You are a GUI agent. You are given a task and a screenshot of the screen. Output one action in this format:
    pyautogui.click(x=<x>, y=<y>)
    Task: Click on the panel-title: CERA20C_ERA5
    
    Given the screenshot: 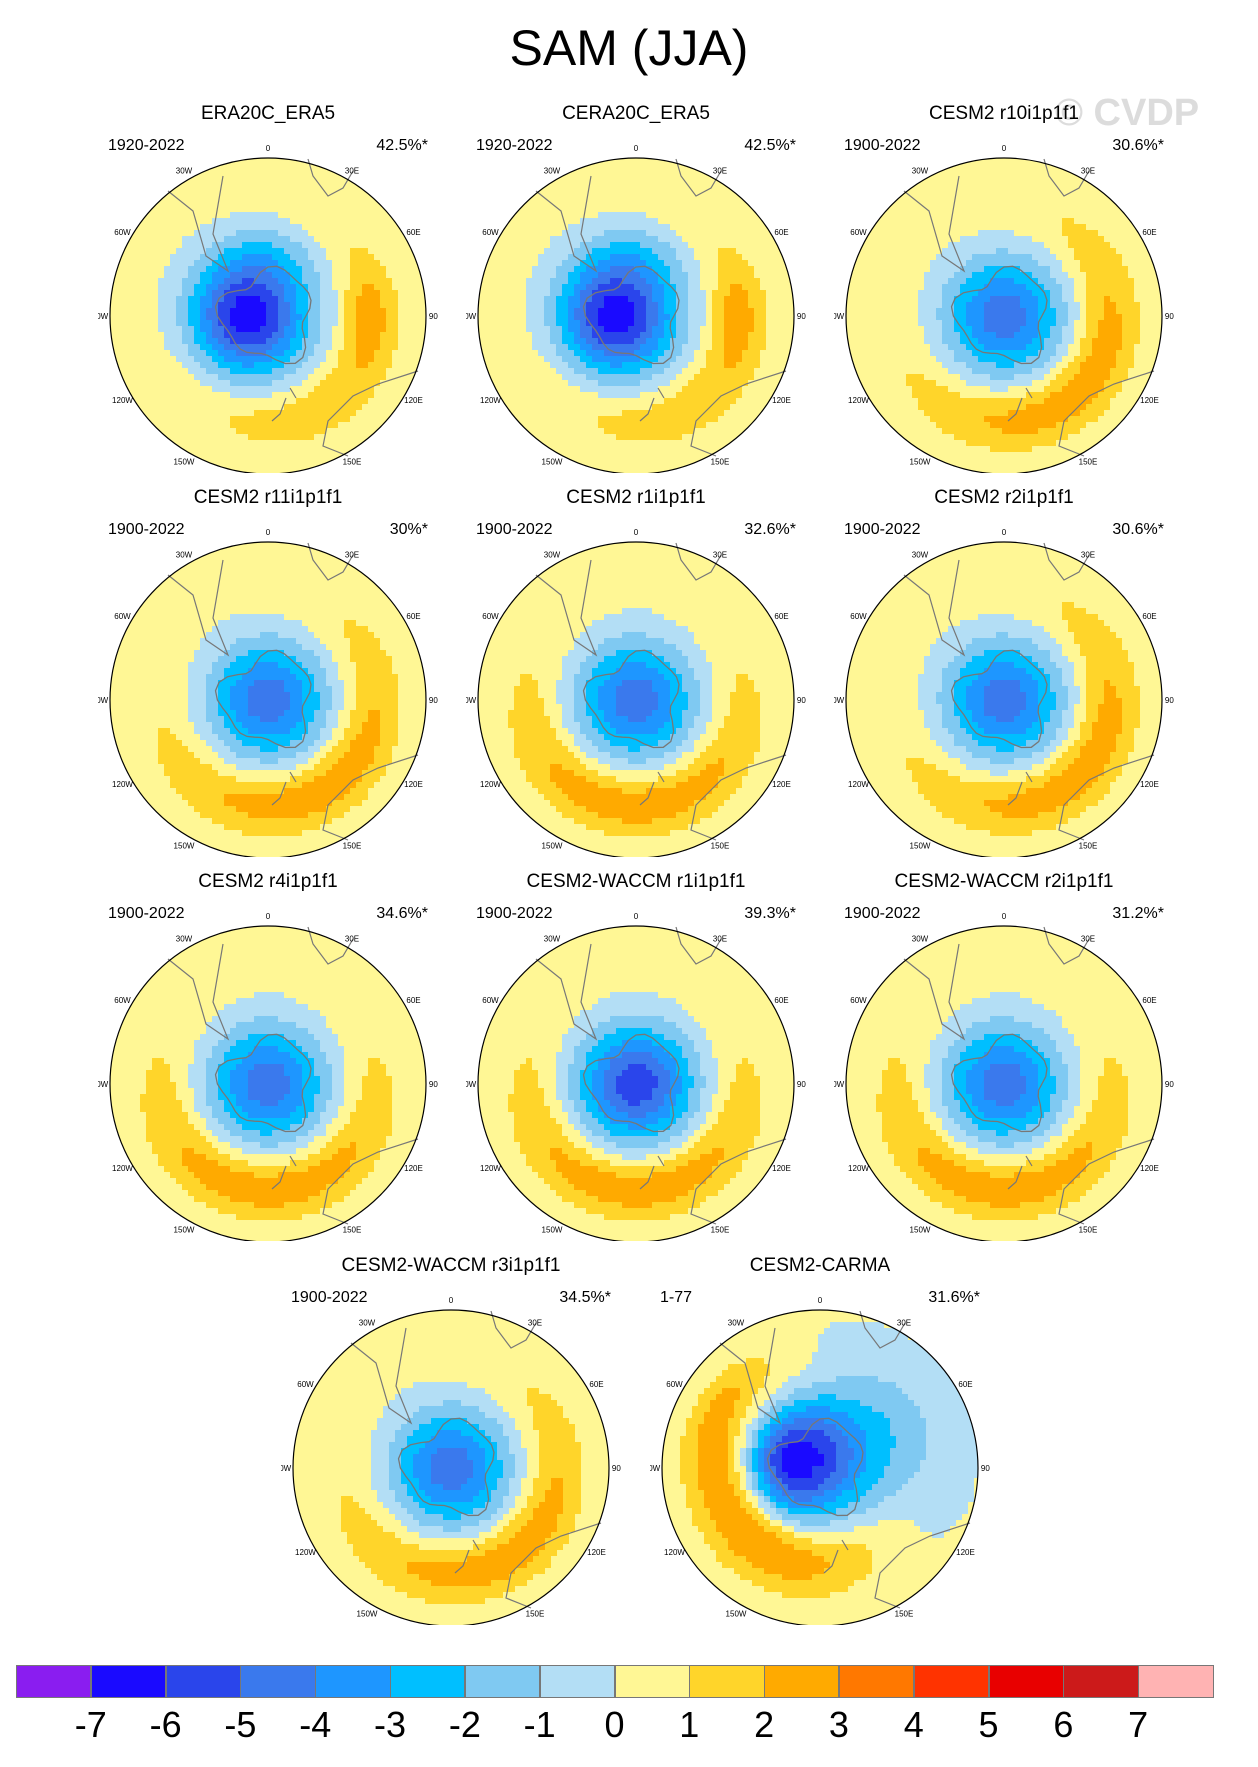 What is the action you would take?
    pyautogui.click(x=636, y=114)
    